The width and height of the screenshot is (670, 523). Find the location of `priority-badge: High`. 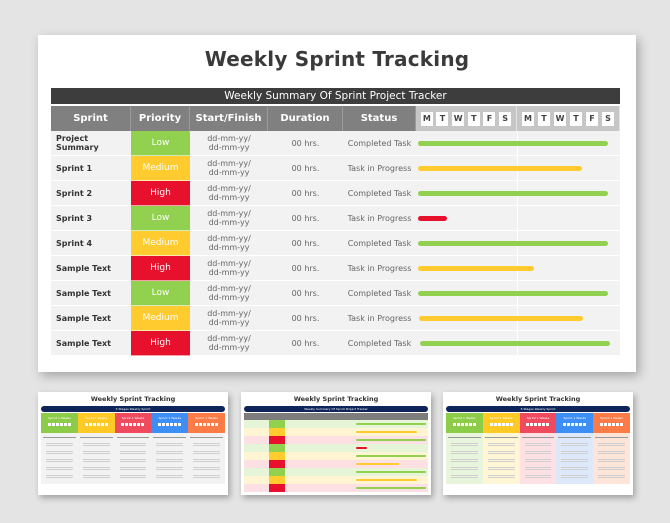

priority-badge: High is located at coordinates (160, 193).